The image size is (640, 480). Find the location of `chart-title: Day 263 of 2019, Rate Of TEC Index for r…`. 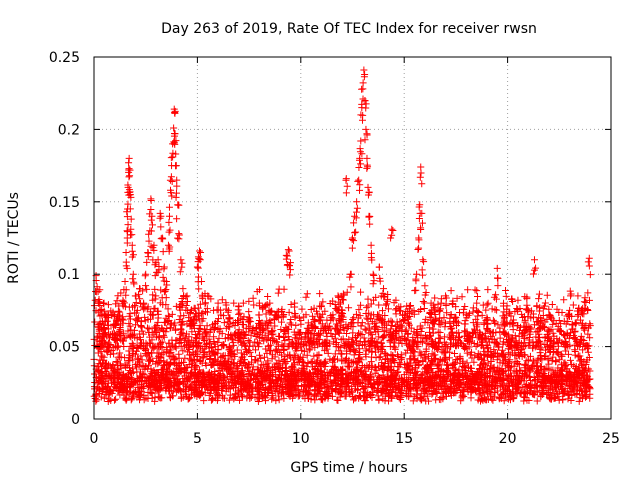

chart-title: Day 263 of 2019, Rate Of TEC Index for r… is located at coordinates (349, 29).